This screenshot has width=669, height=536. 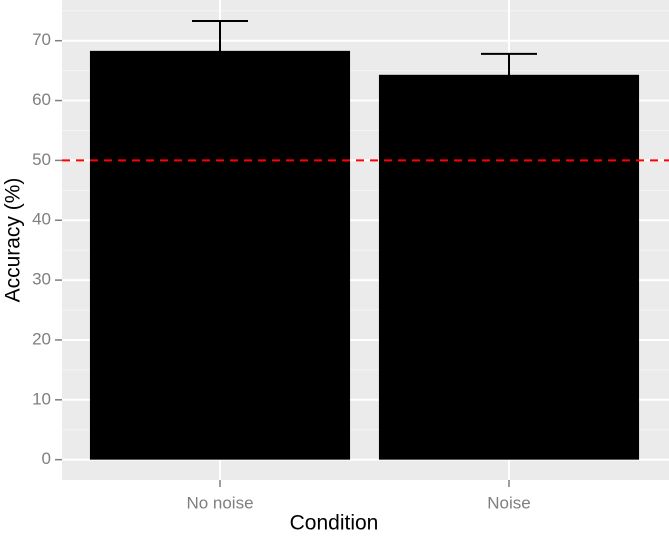 I want to click on x-axis-label: Condition, so click(x=334, y=523).